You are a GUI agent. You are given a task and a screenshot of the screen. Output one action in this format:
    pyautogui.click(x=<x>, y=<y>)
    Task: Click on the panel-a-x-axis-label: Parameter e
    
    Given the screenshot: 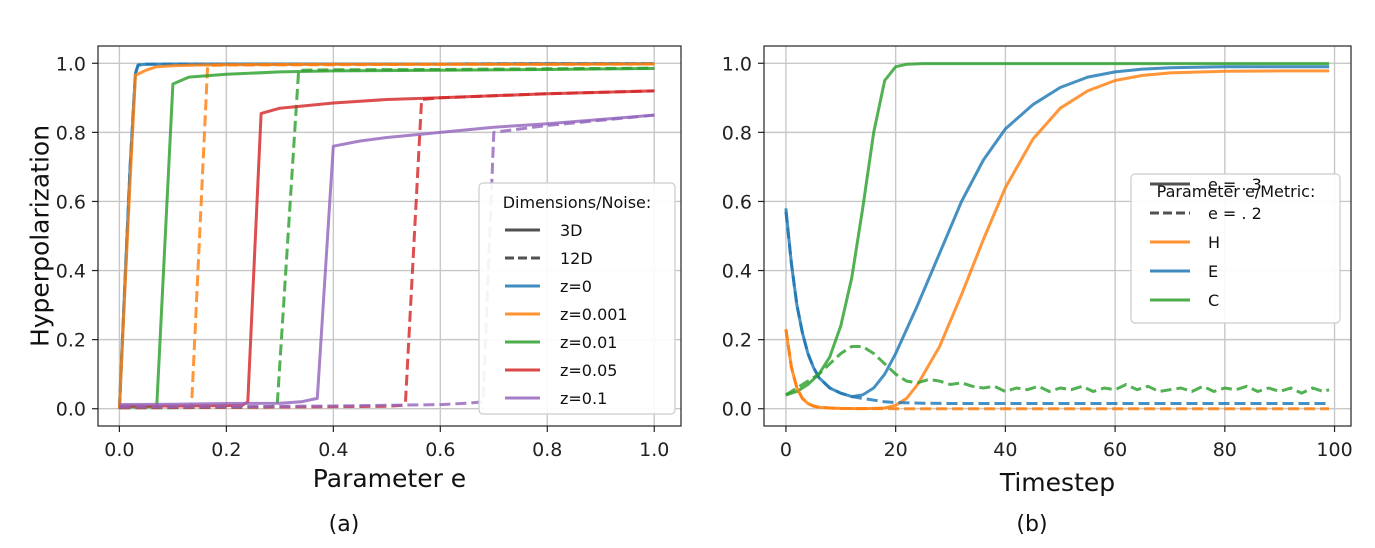 What is the action you would take?
    pyautogui.click(x=389, y=478)
    